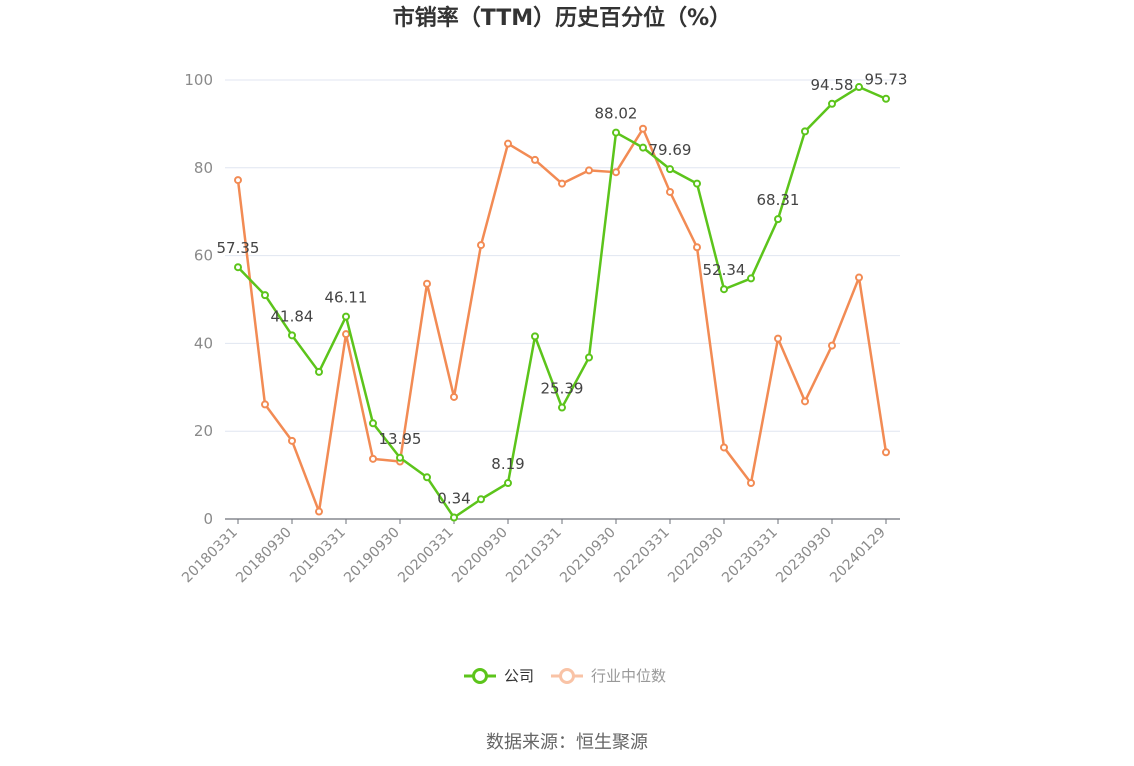  I want to click on y-tick-label: 60, so click(203, 256).